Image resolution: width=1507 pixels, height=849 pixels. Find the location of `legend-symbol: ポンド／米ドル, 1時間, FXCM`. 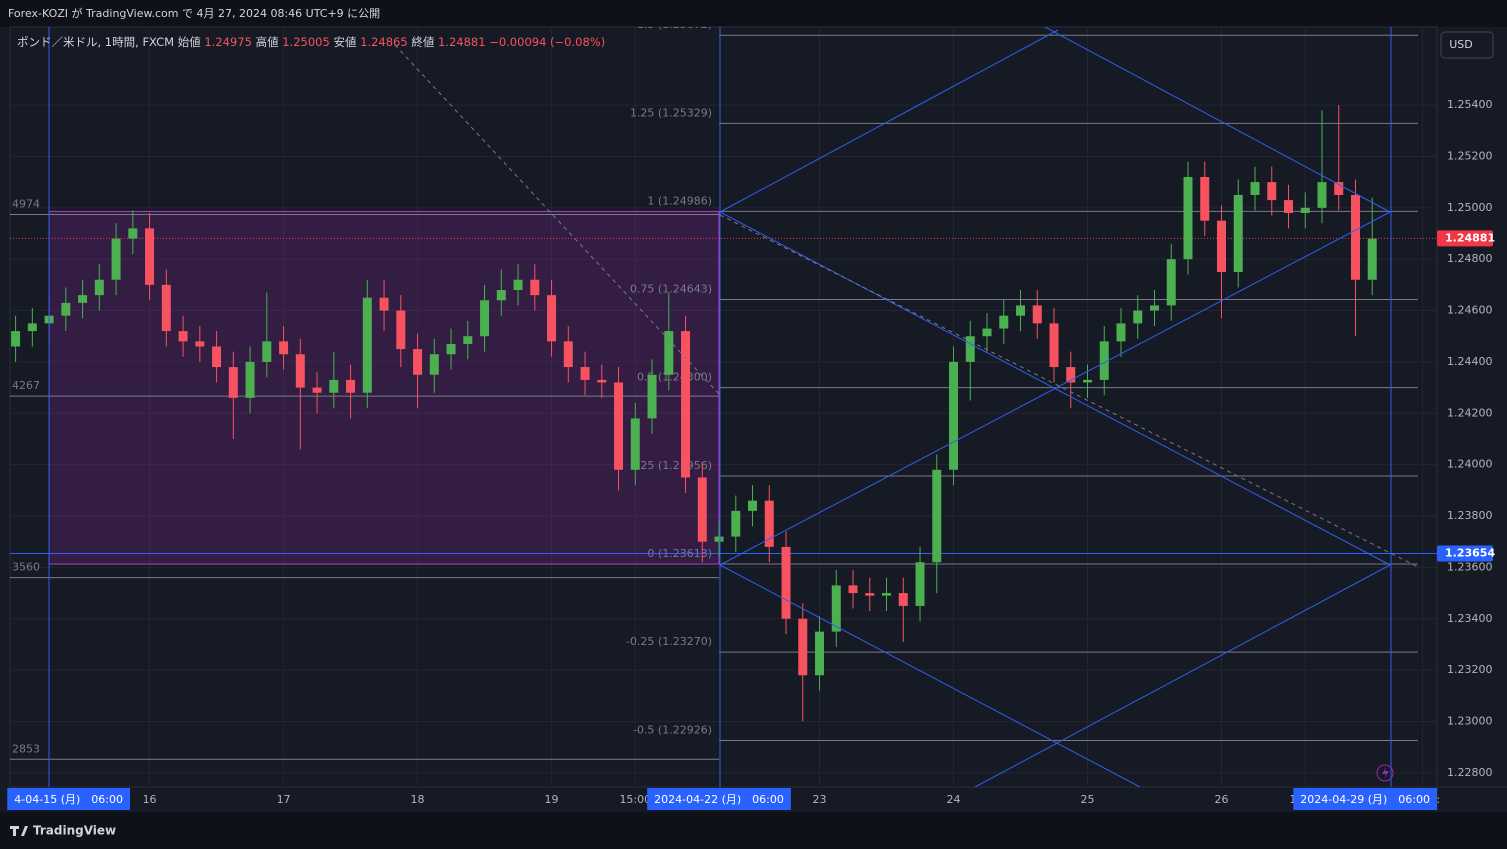

legend-symbol: ポンド／米ドル, 1時間, FXCM is located at coordinates (95, 42).